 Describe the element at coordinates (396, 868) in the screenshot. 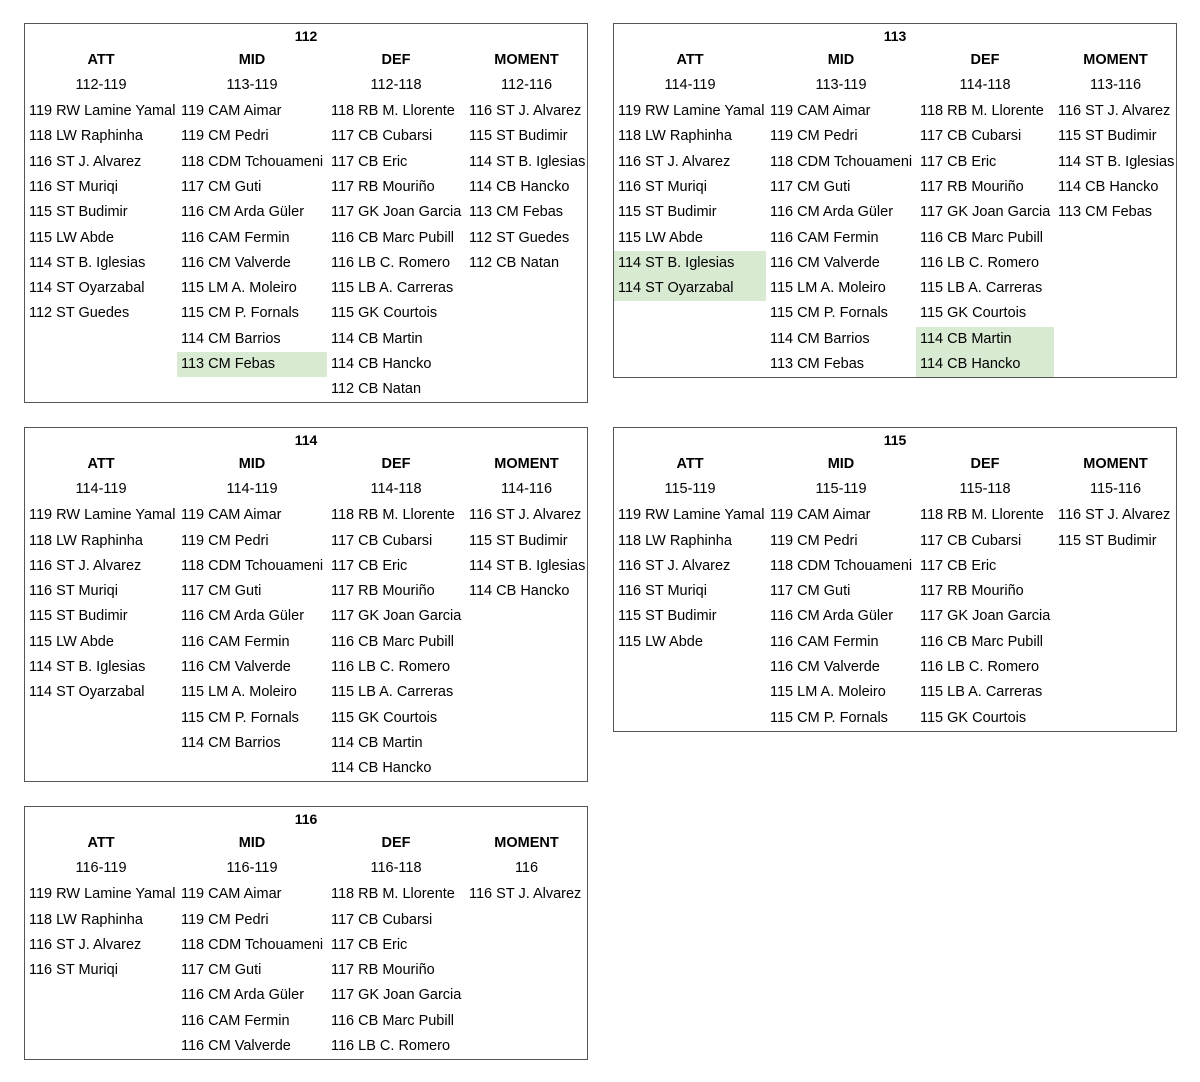

I see `column-range: 116-118` at that location.